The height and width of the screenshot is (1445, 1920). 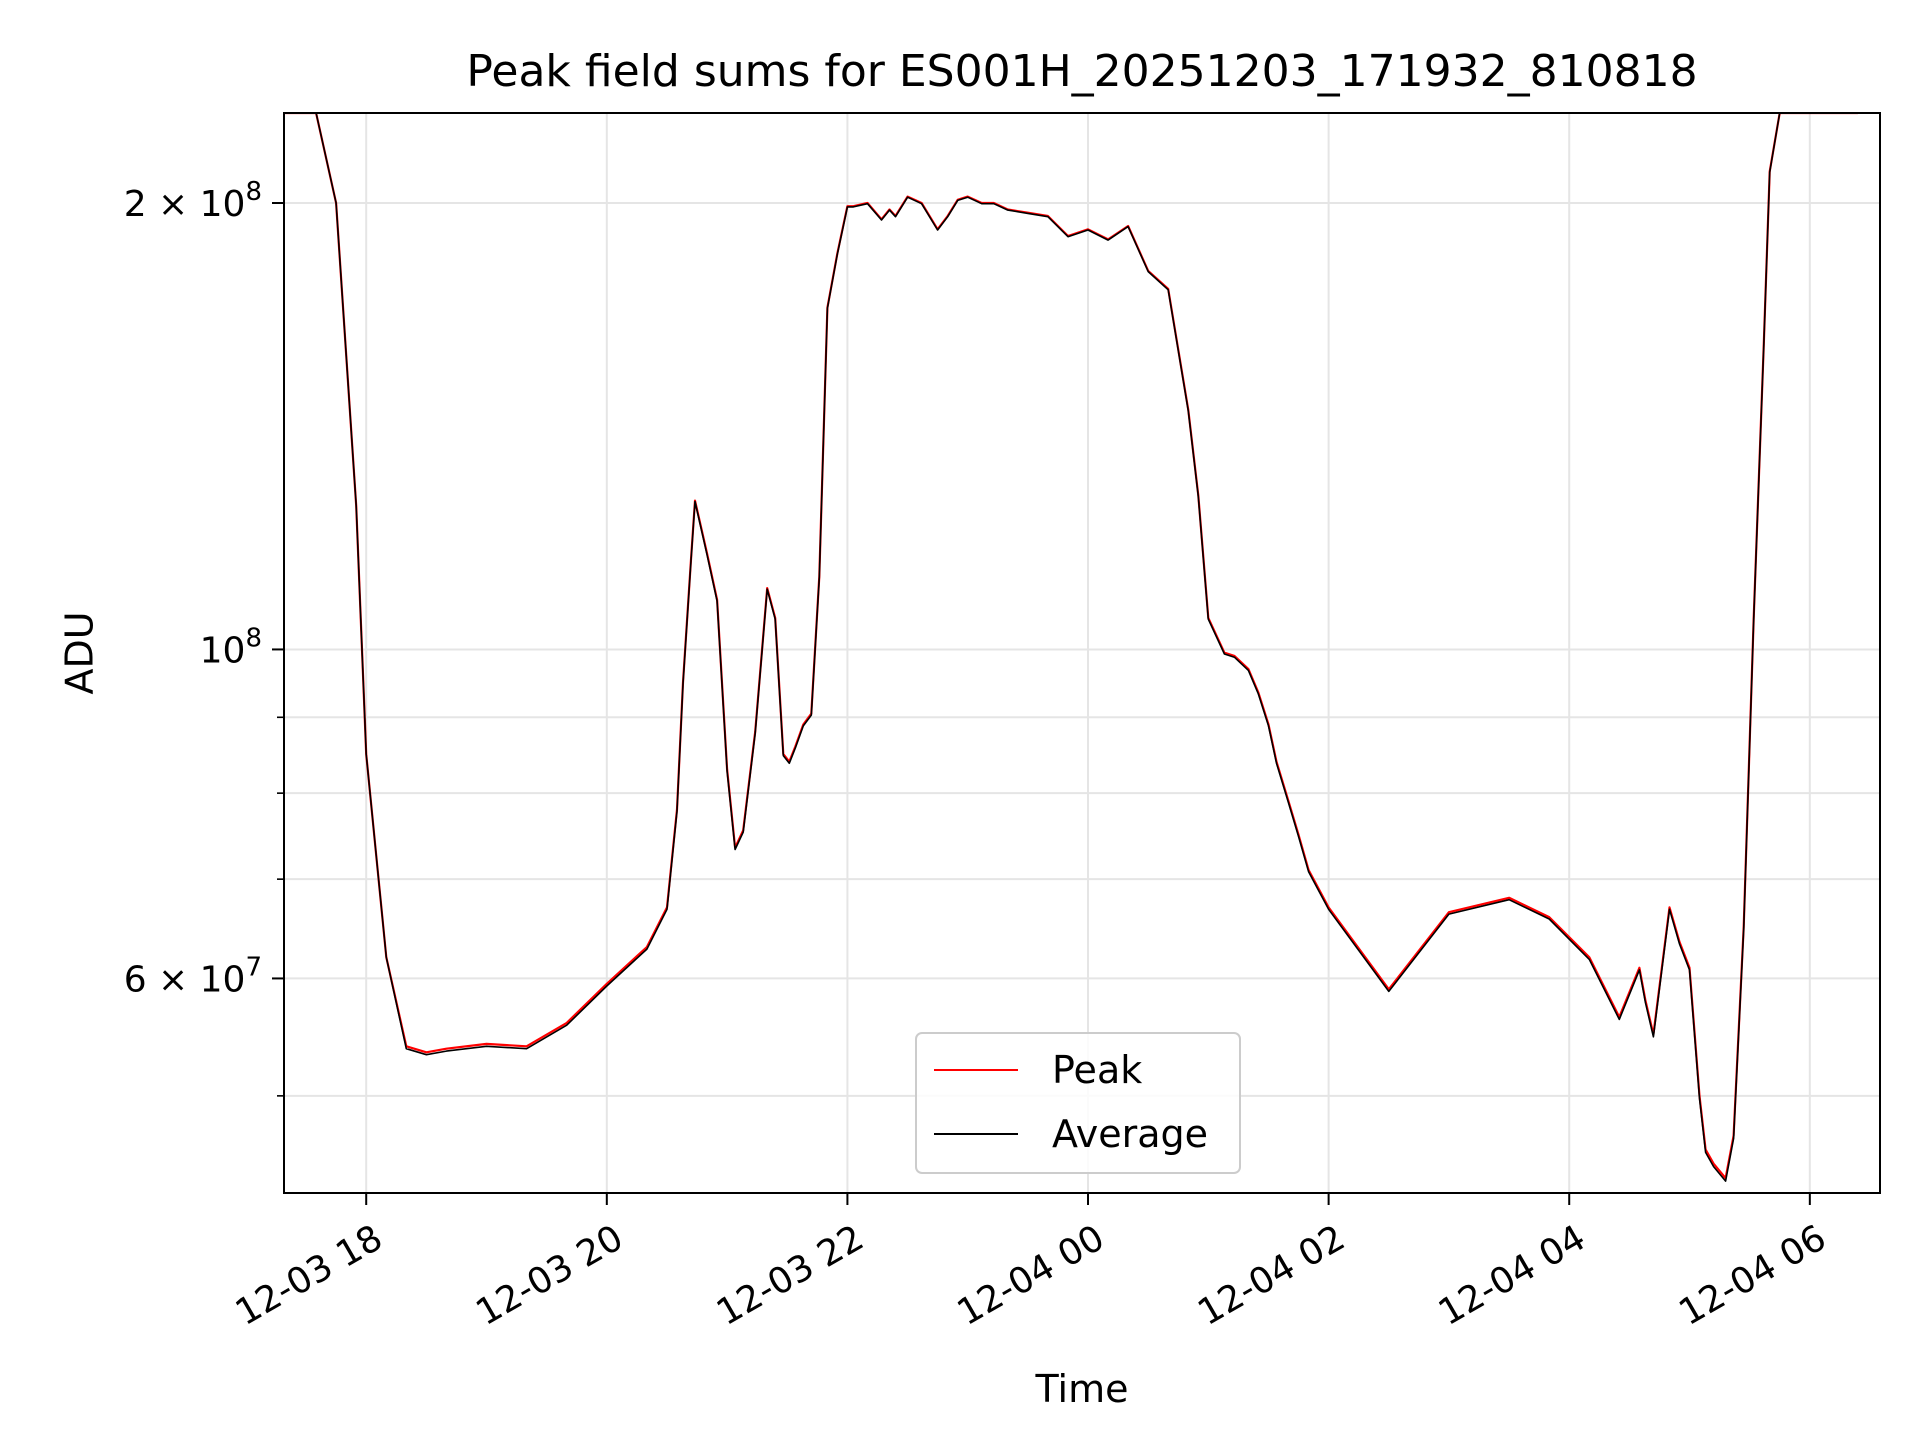 What do you see at coordinates (80, 652) in the screenshot?
I see `y-axis-label: ADU` at bounding box center [80, 652].